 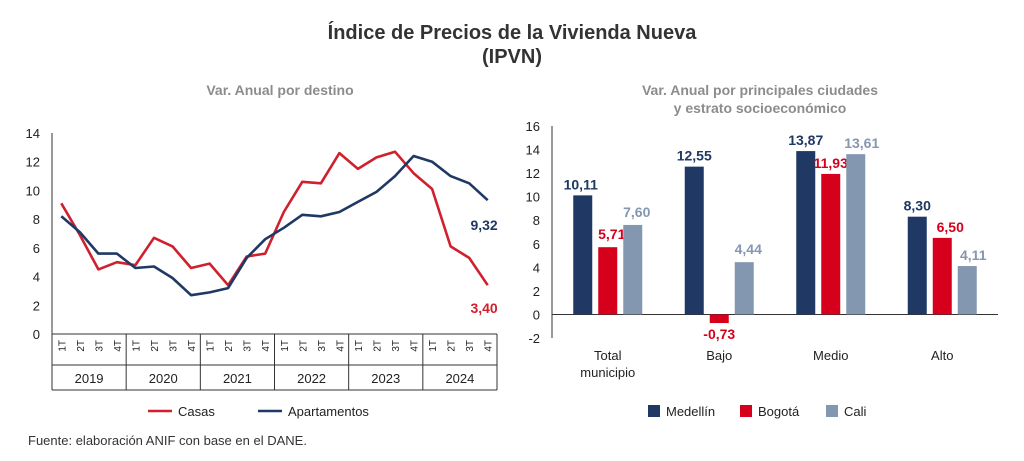 I want to click on data-label-medellin: 12,55, so click(x=694, y=156).